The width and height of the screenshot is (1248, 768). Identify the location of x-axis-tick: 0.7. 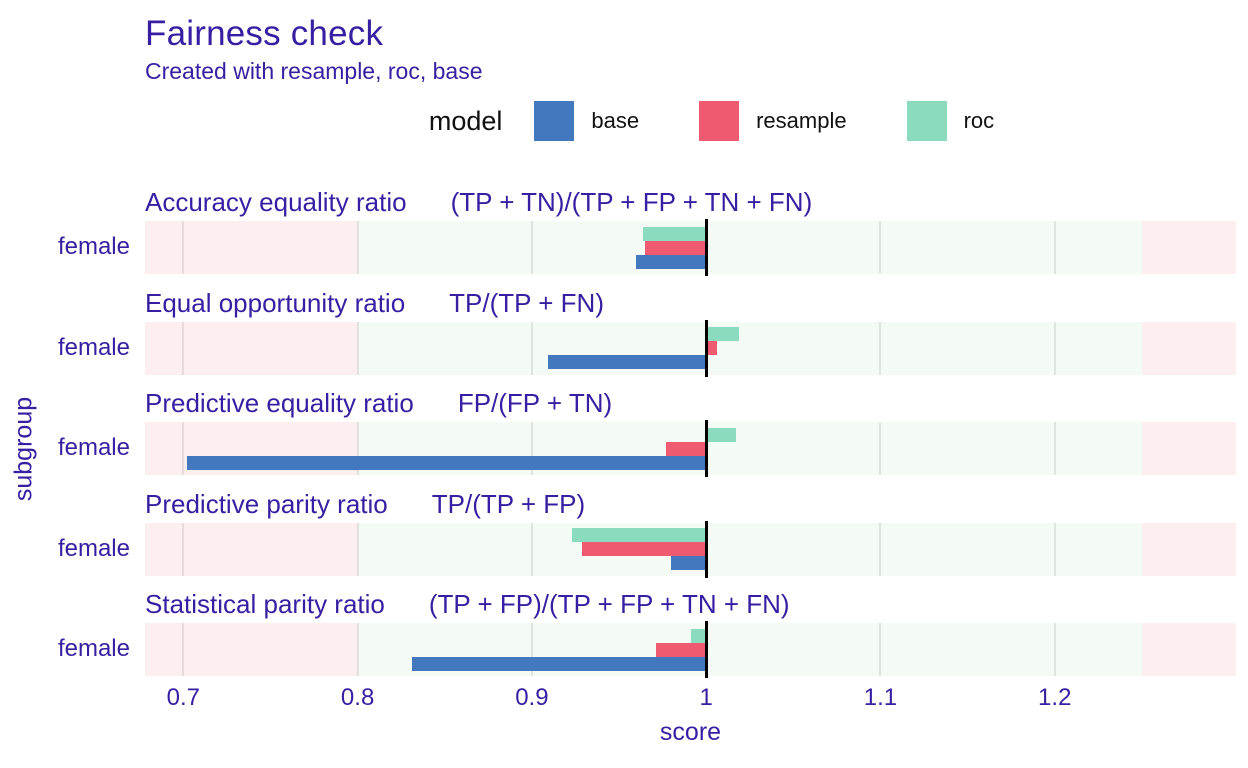
(183, 697).